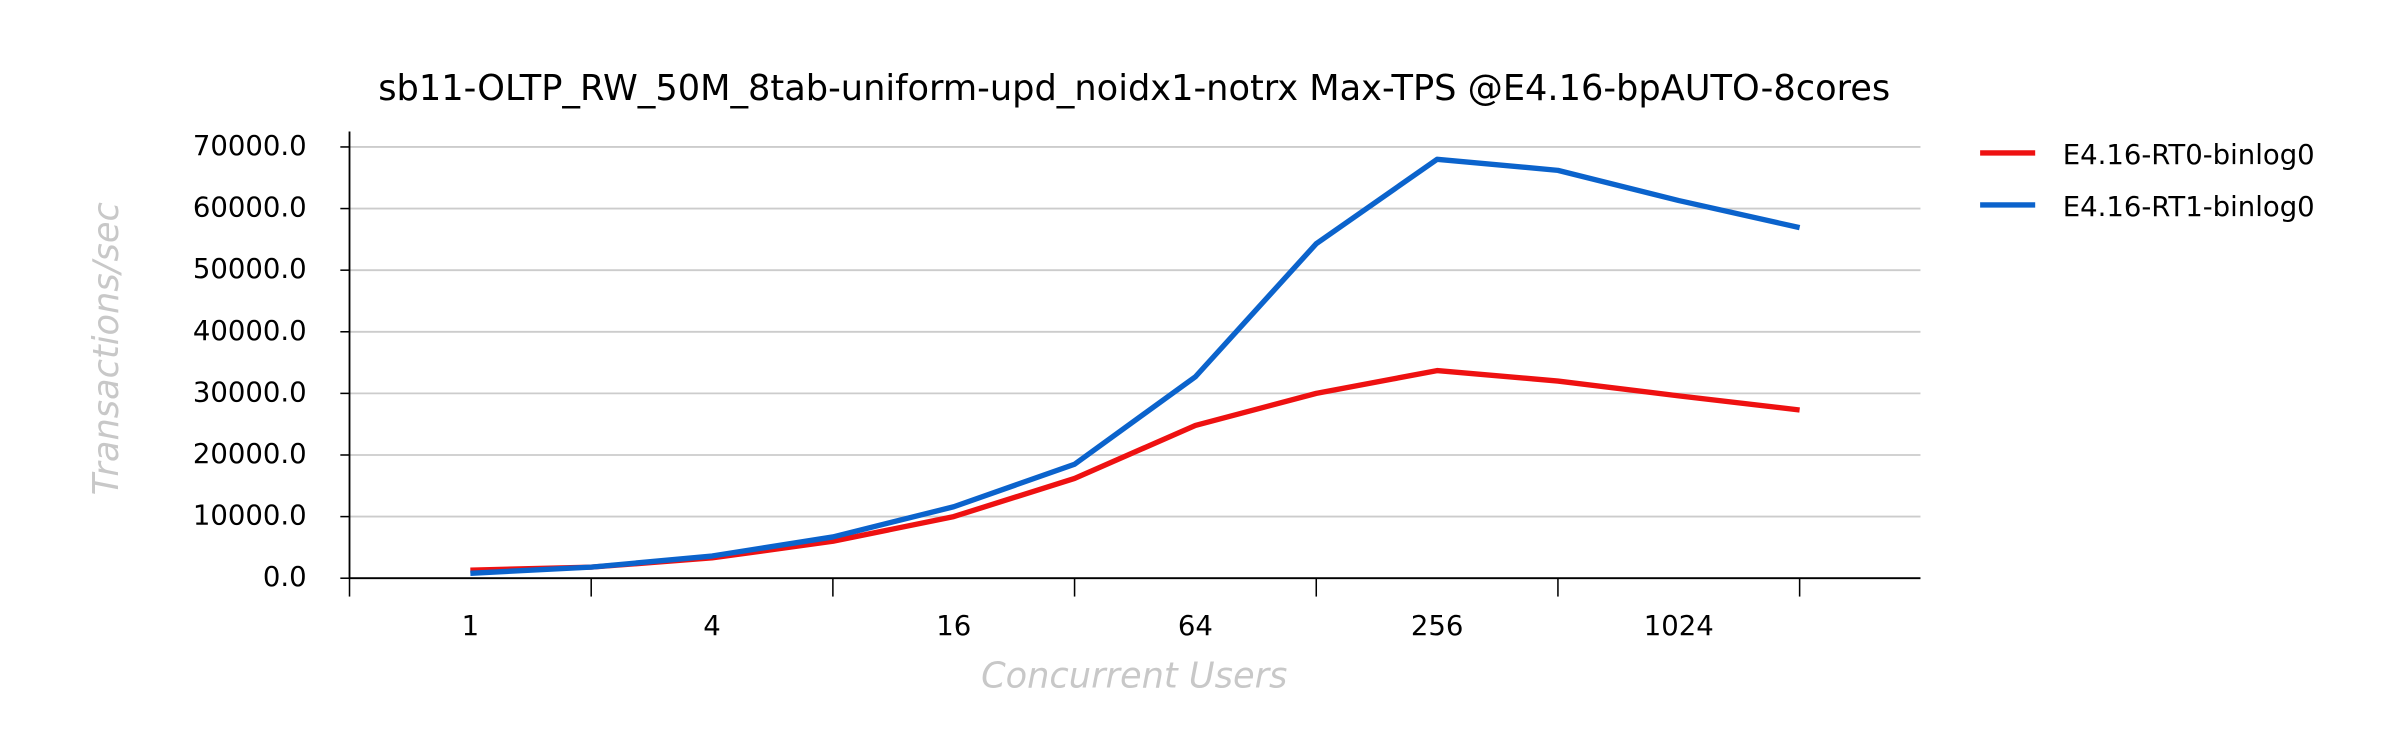 This screenshot has height=748, width=2400. Describe the element at coordinates (106, 348) in the screenshot. I see `y-axis-label: Transactions/sec` at that location.